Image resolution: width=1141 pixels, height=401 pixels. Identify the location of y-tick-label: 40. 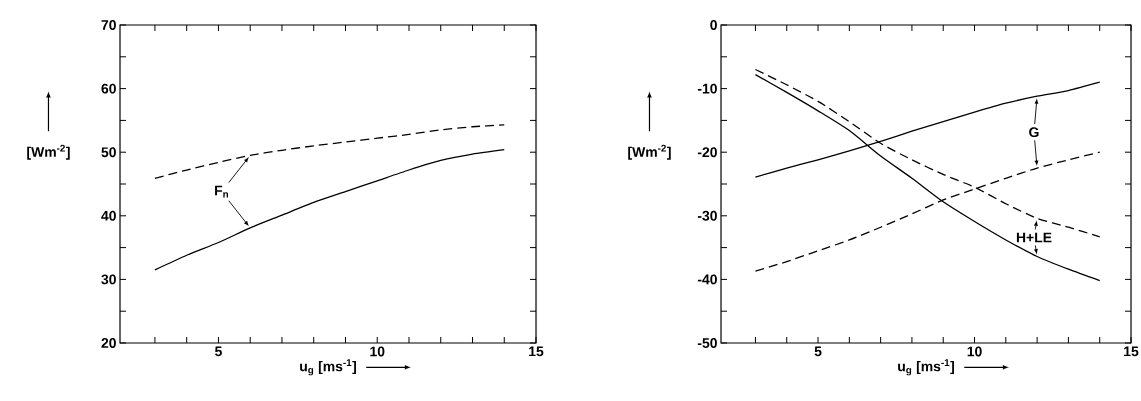
(108, 215).